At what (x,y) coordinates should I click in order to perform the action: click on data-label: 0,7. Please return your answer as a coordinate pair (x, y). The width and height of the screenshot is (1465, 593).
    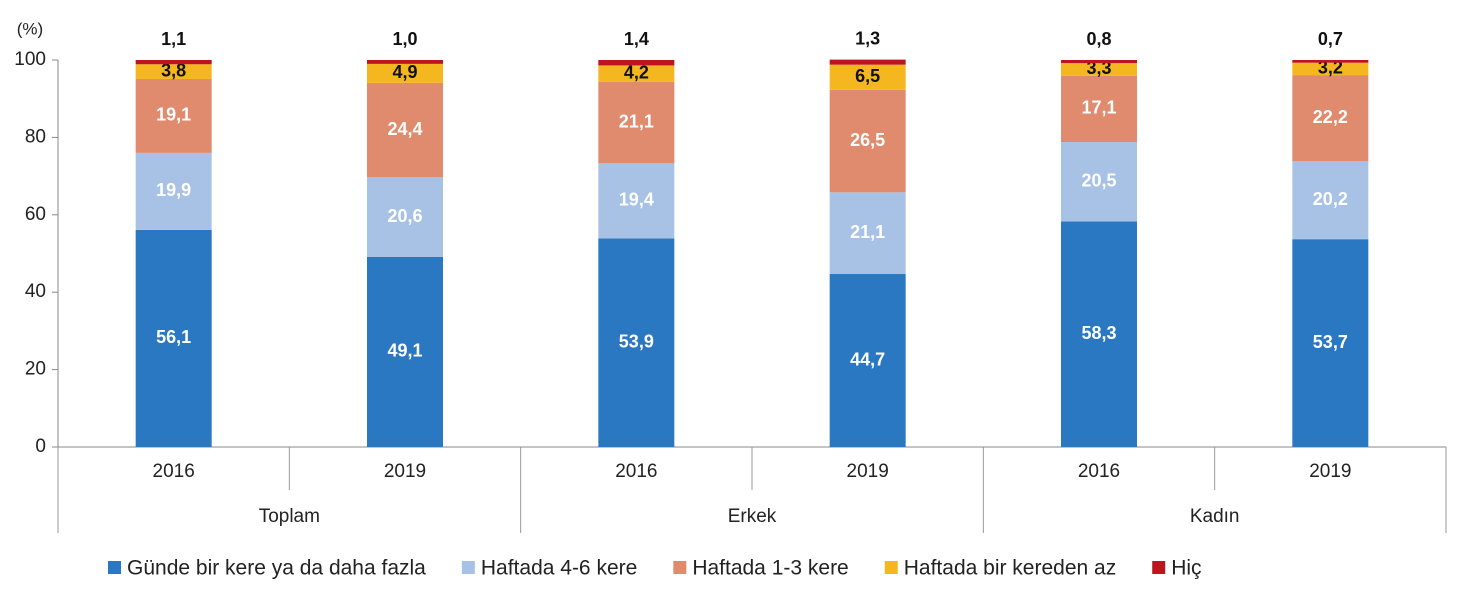
    Looking at the image, I should click on (1330, 39).